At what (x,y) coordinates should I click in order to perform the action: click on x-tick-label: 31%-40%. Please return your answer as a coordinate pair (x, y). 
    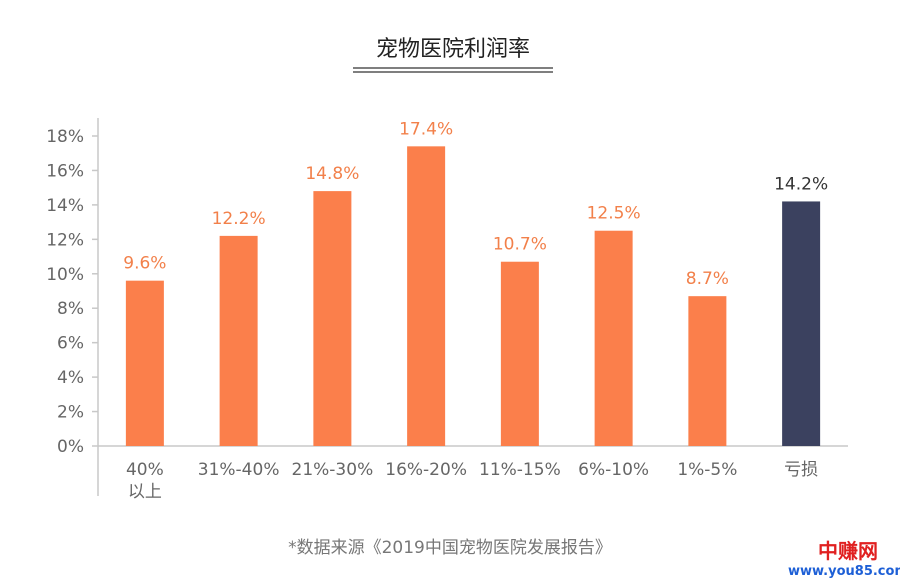
    Looking at the image, I should click on (239, 470).